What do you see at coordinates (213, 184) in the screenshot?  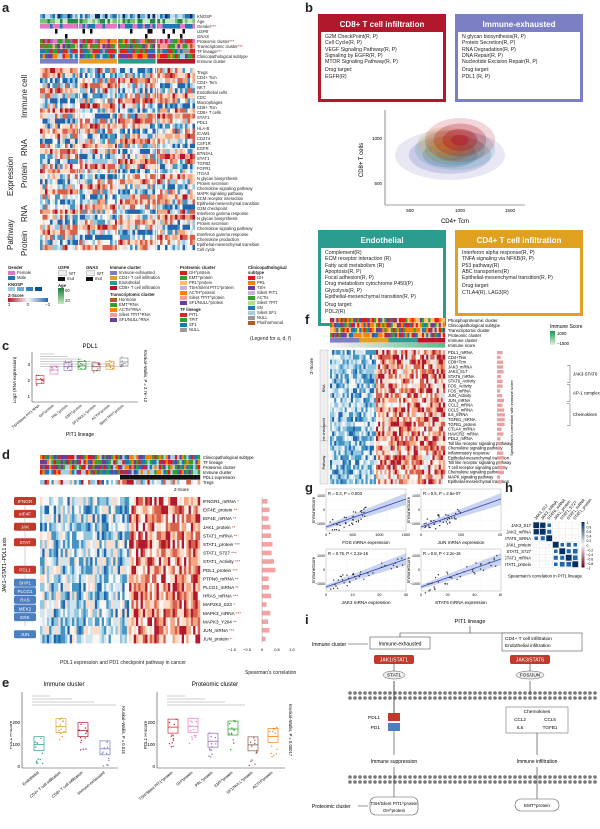 I see `a-row-label: Protein secretion` at bounding box center [213, 184].